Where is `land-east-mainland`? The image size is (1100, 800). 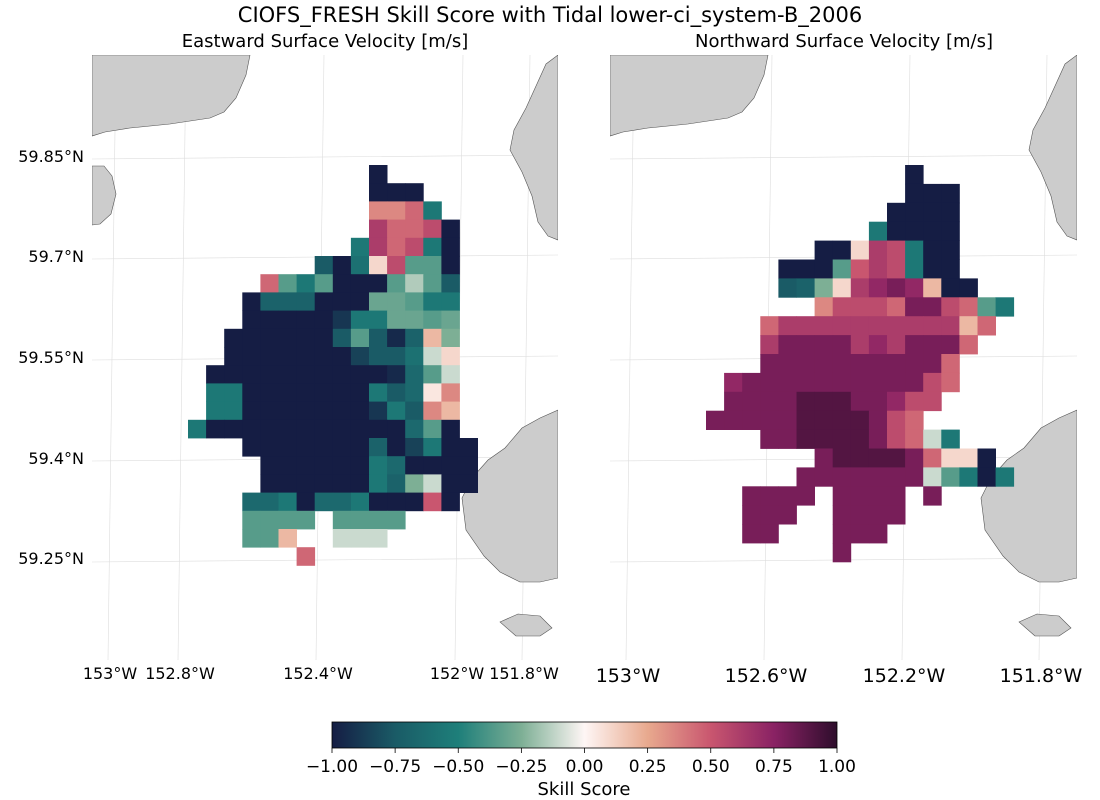 land-east-mainland is located at coordinates (1052, 148).